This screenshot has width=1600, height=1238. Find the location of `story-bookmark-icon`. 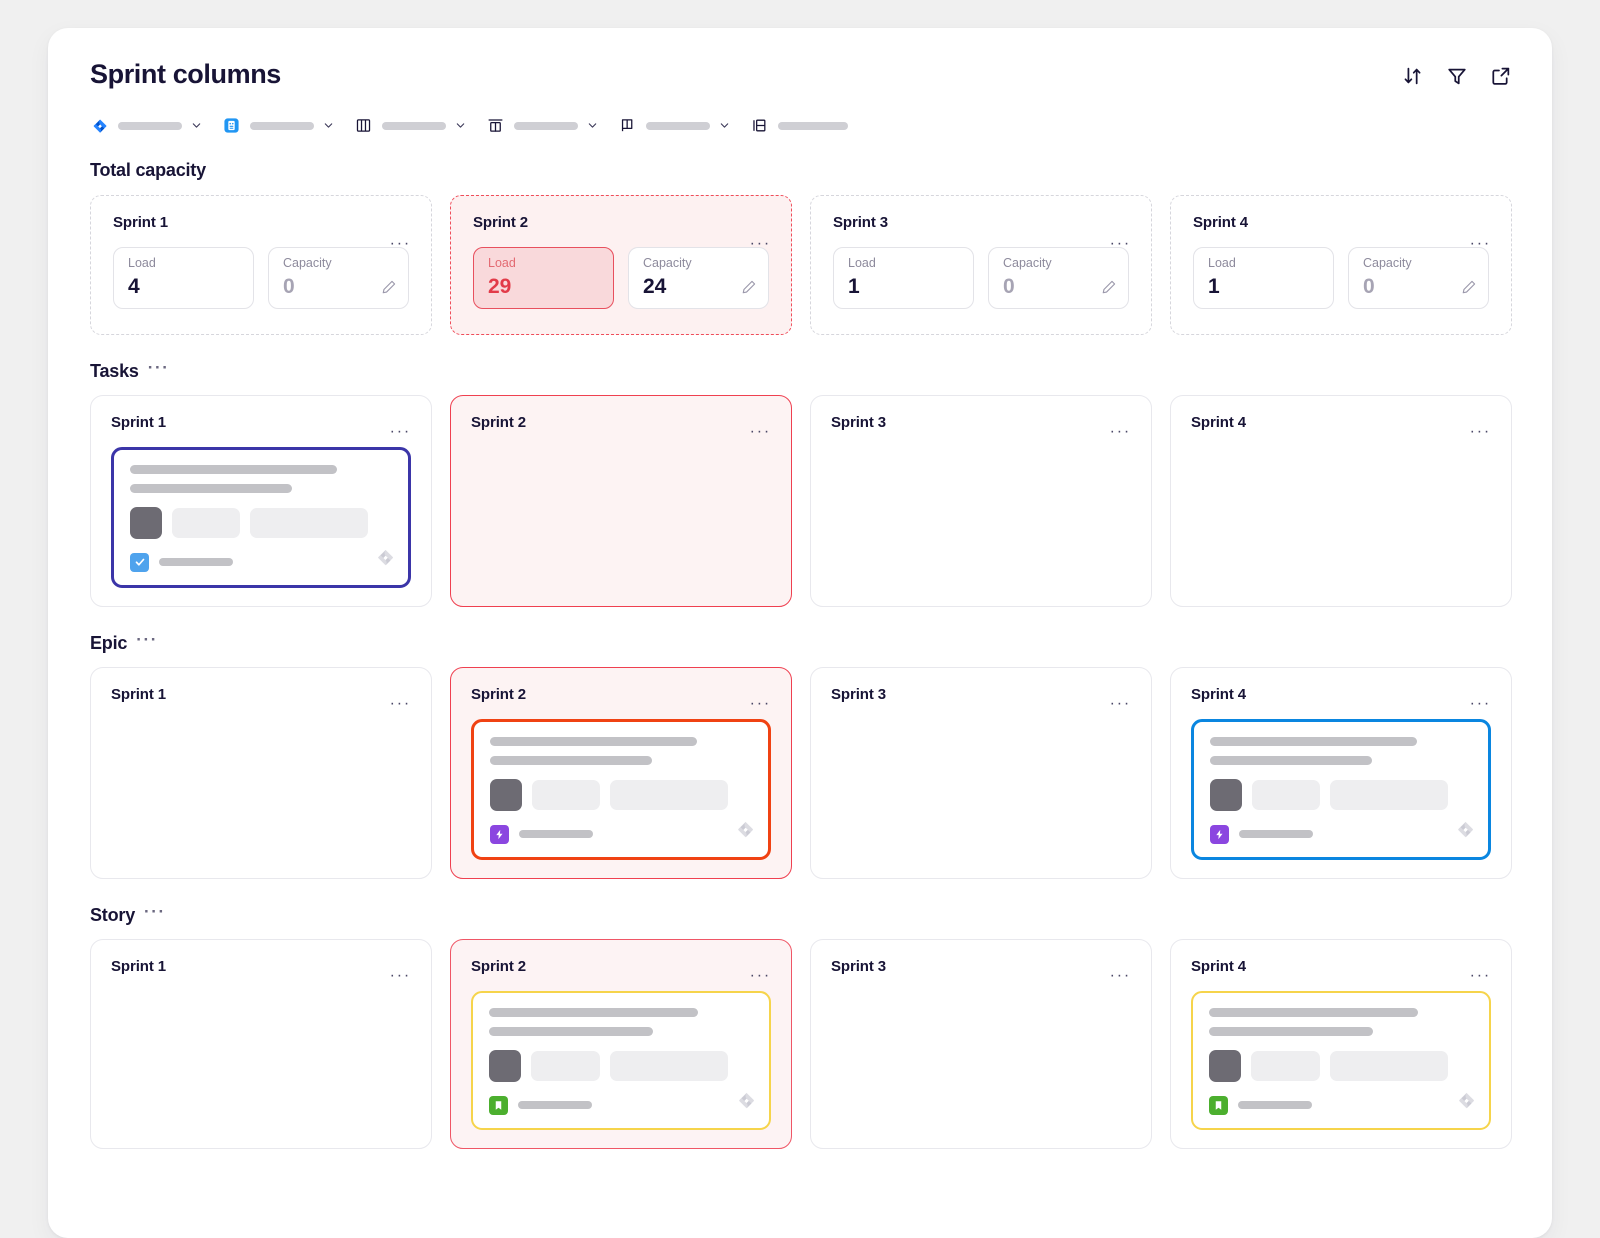

story-bookmark-icon is located at coordinates (1218, 1105).